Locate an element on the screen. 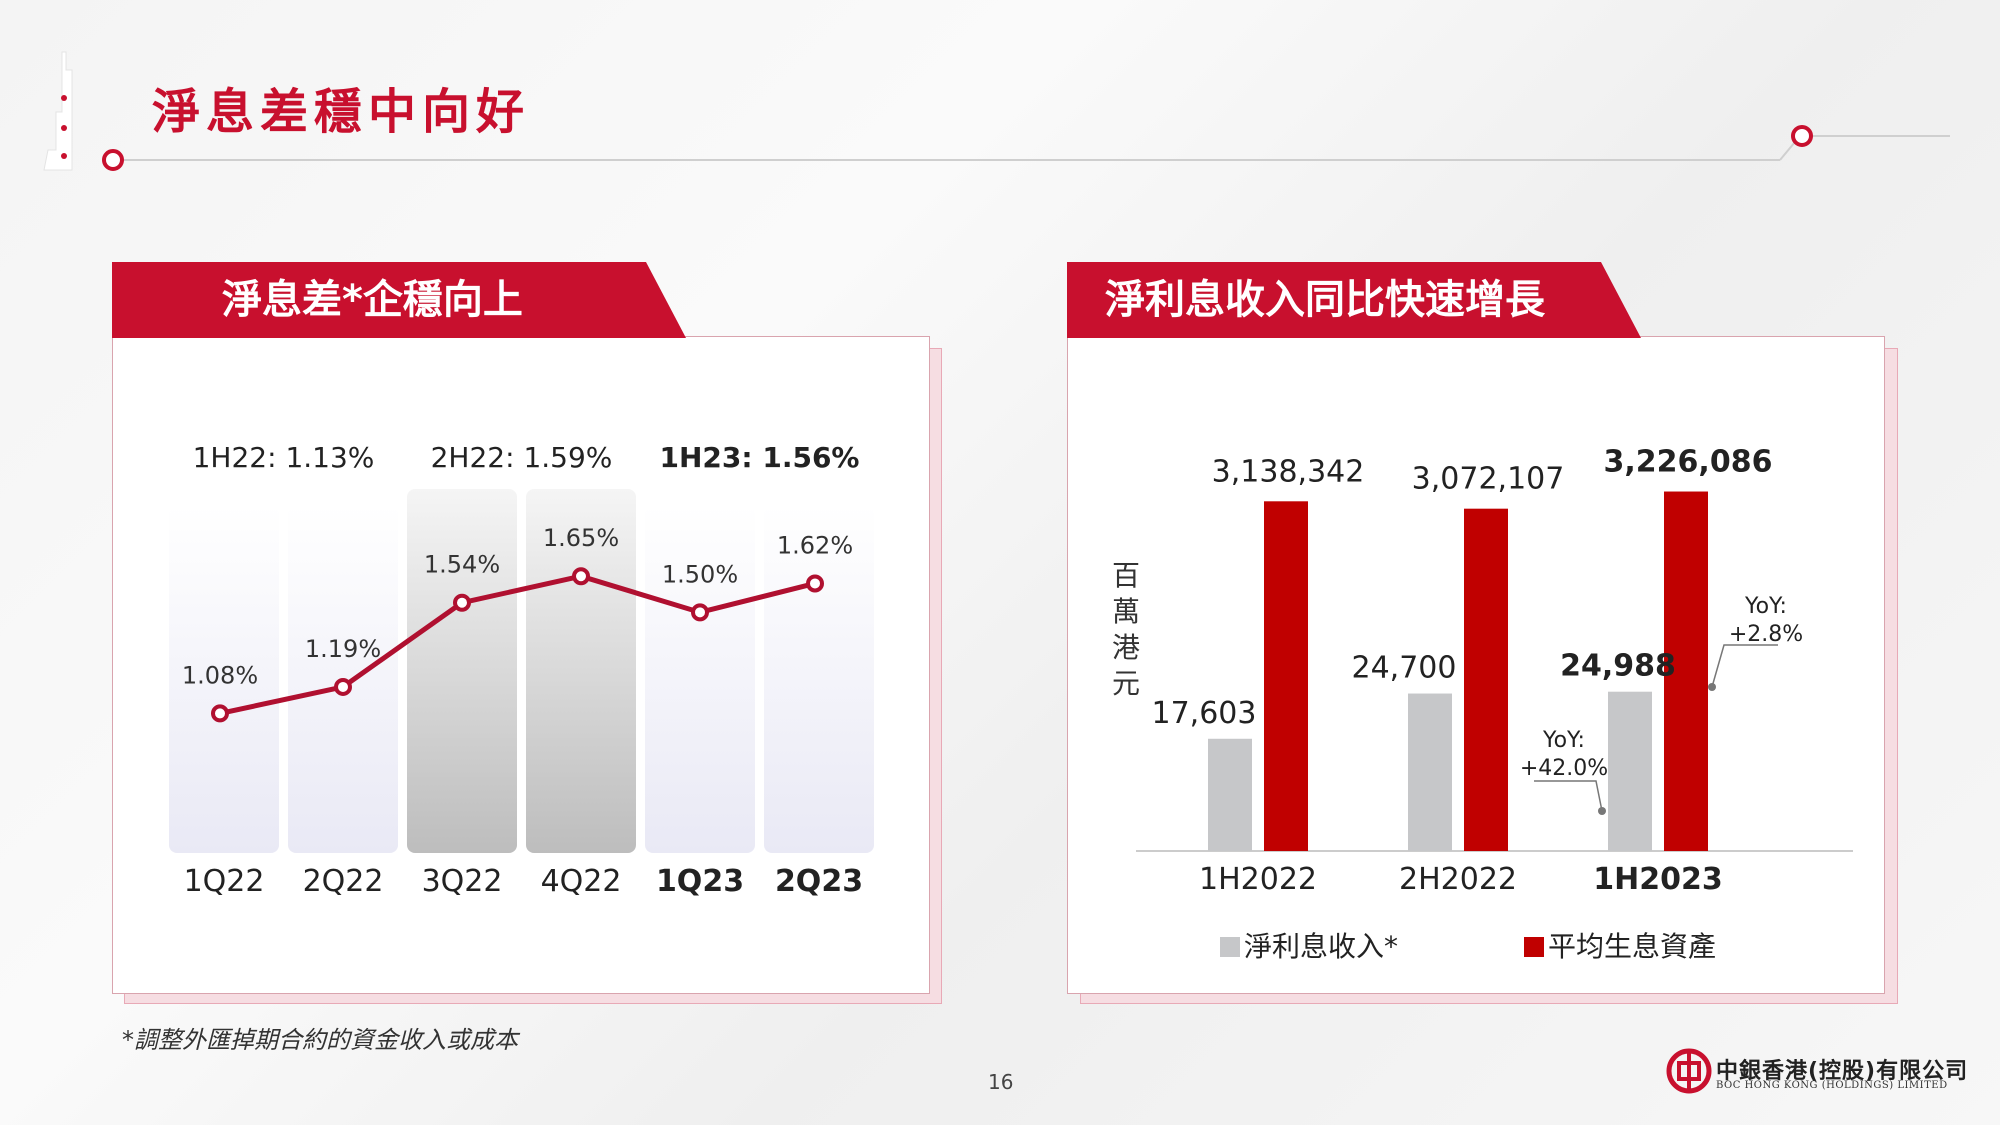  header-ring-right-icon is located at coordinates (1802, 136).